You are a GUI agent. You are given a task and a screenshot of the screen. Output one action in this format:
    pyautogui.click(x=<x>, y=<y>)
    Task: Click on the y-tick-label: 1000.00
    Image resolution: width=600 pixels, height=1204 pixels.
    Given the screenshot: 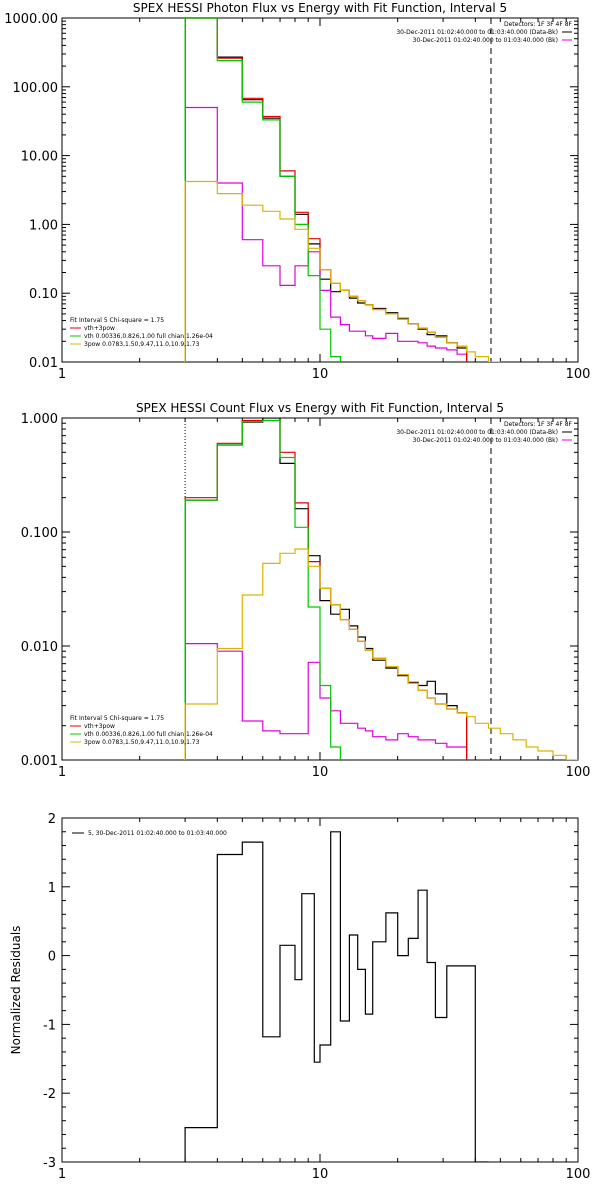 What is the action you would take?
    pyautogui.click(x=31, y=19)
    